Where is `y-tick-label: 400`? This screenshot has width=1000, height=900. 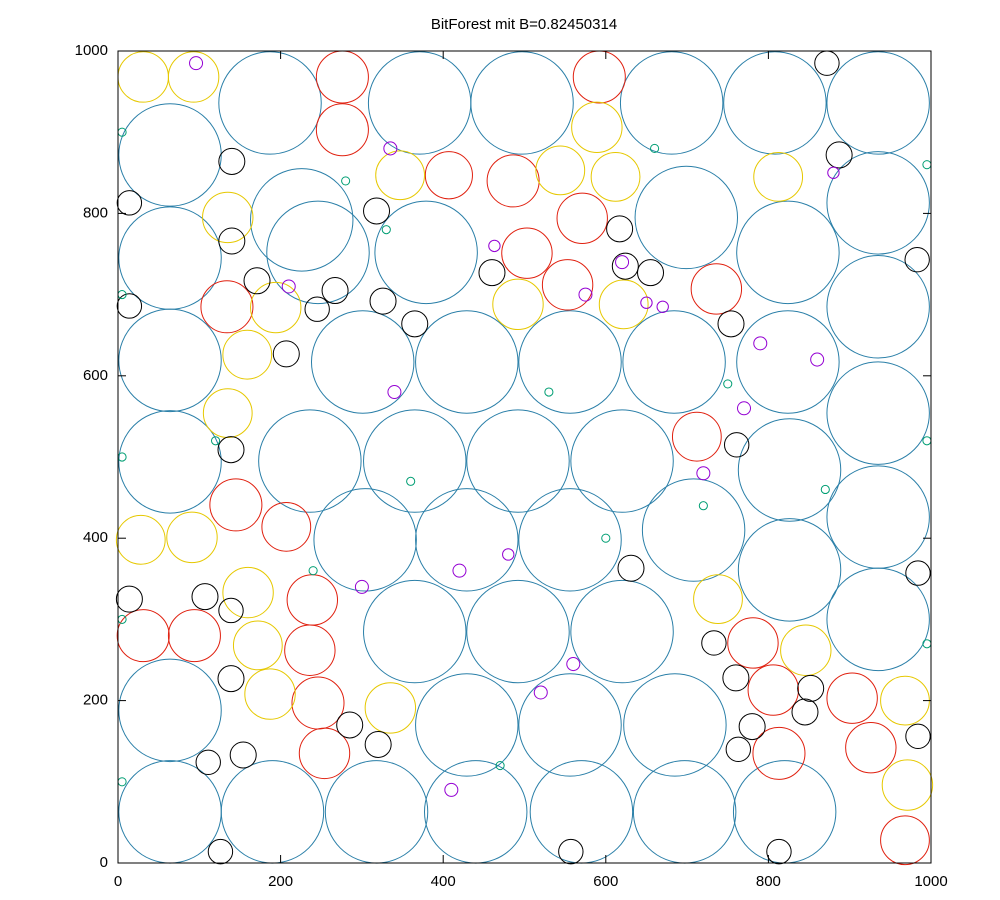
y-tick-label: 400 is located at coordinates (95, 537).